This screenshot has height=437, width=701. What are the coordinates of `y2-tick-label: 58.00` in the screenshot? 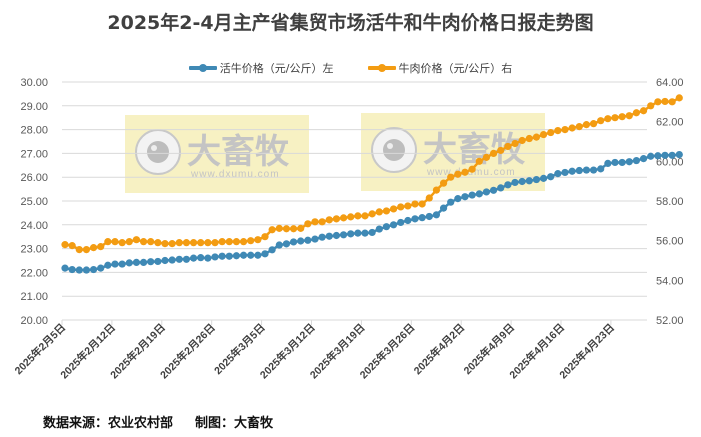 It's located at (670, 202).